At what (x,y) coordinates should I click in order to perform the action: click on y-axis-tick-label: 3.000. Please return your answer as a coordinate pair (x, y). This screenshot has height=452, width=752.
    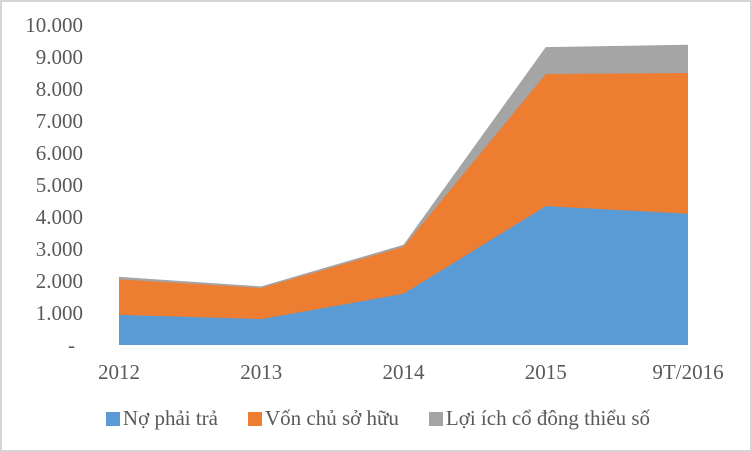
    Looking at the image, I should click on (59, 249).